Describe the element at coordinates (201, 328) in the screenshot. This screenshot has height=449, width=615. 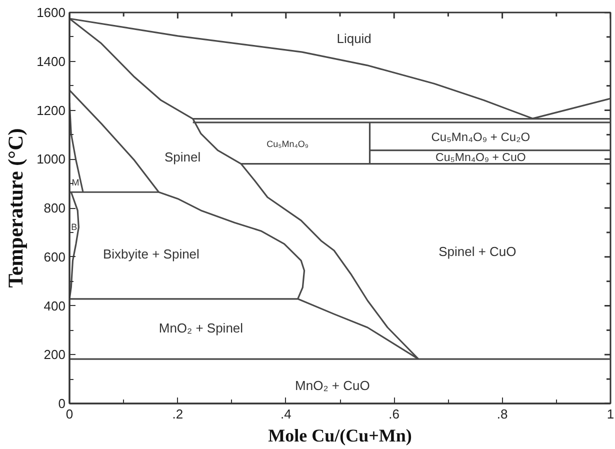
I see `annotation: MnO₂ + Spinel` at that location.